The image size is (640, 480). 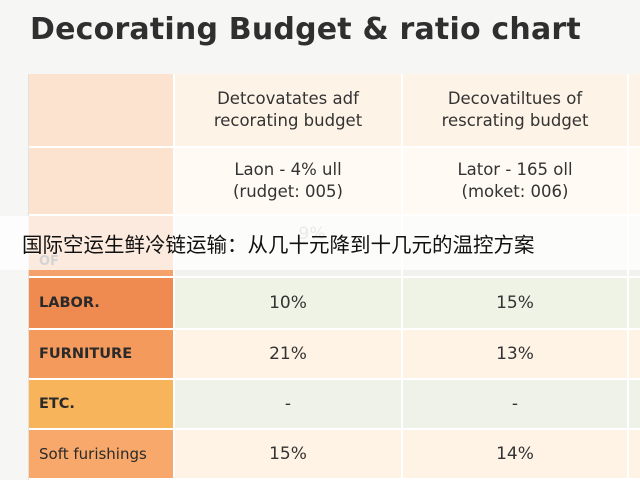 I want to click on header-empty-cell, so click(x=102, y=111).